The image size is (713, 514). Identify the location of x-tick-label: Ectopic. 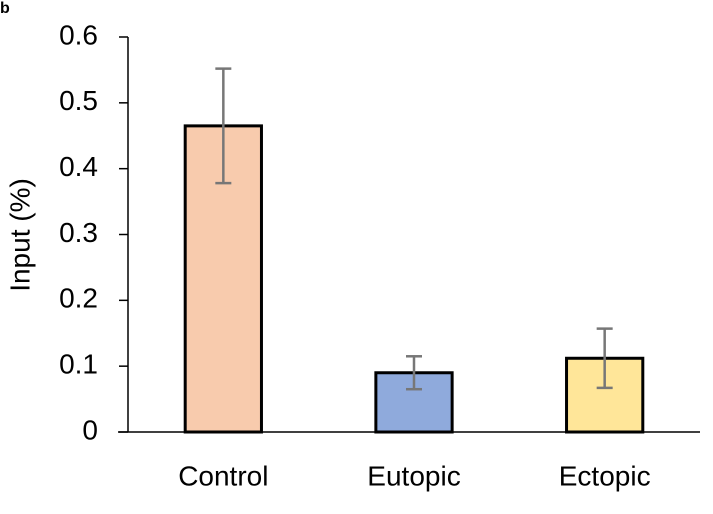
(605, 475).